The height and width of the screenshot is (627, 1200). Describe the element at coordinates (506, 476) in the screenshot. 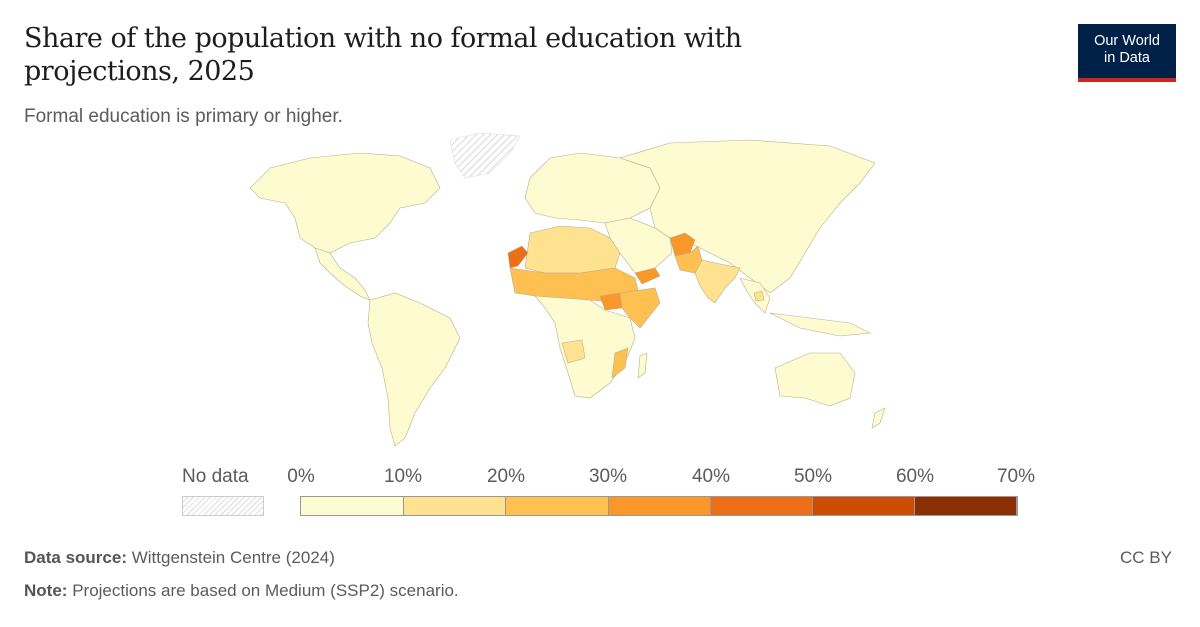

I see `tick-label: 20%` at that location.